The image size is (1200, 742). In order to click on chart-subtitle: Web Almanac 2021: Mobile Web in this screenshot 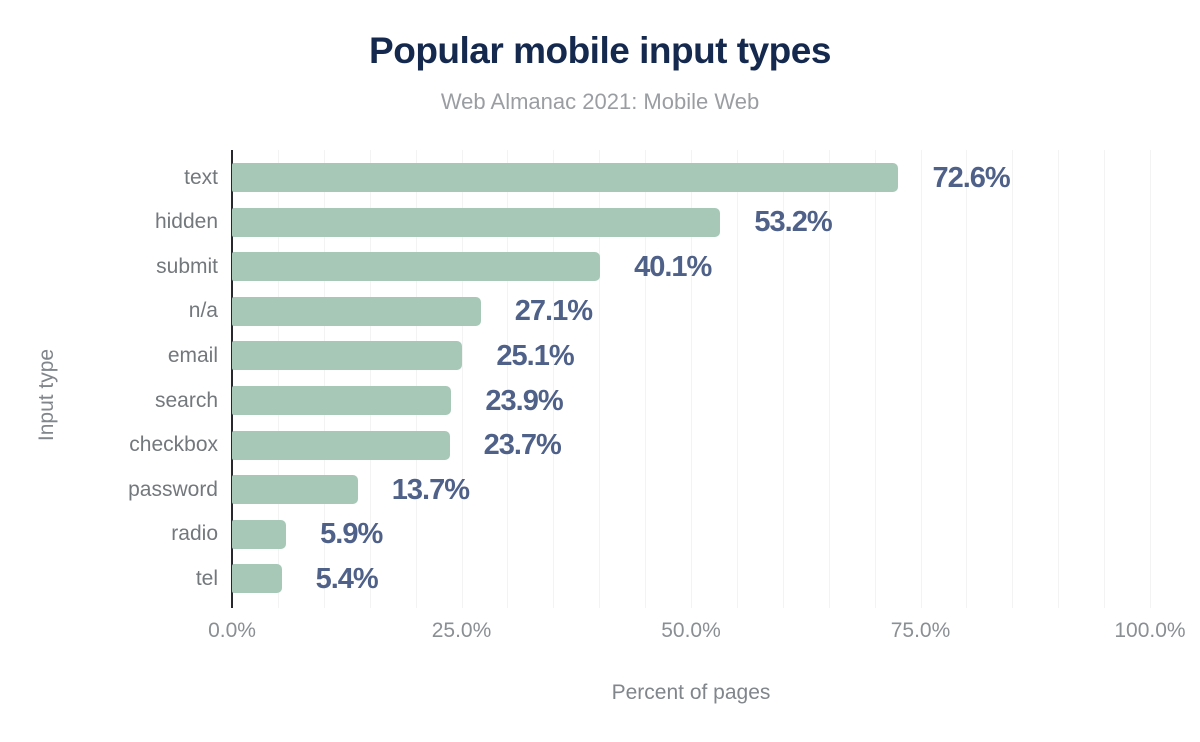, I will do `click(600, 101)`.